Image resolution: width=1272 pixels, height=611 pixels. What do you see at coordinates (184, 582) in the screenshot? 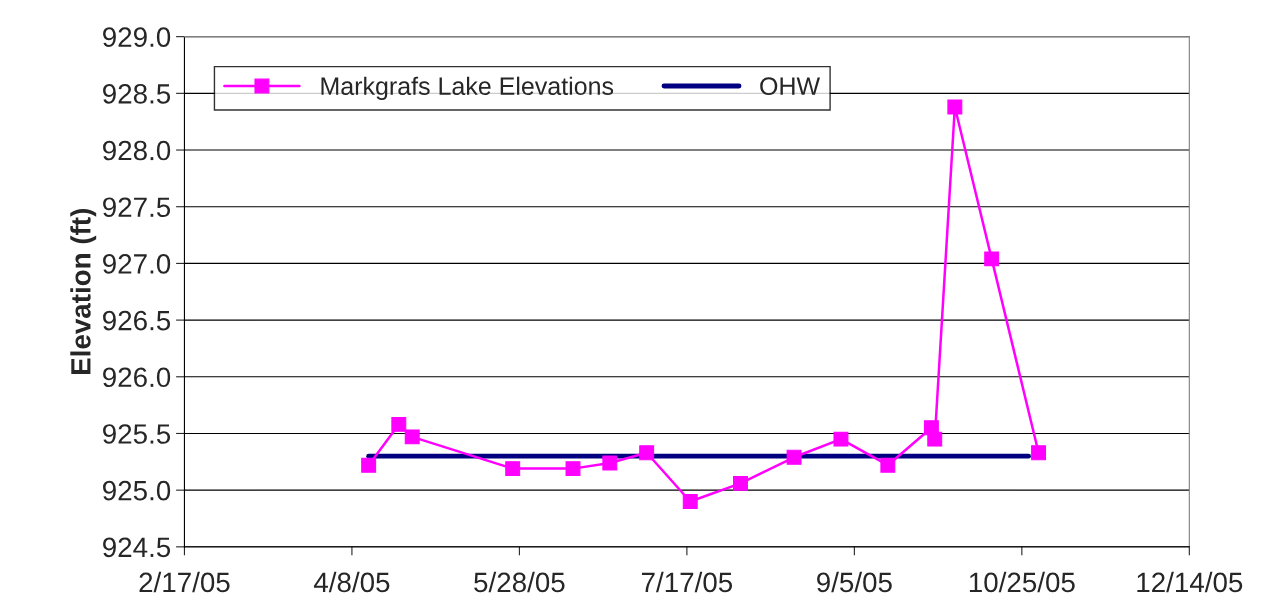
I see `x-tick-label: 2/17/05` at bounding box center [184, 582].